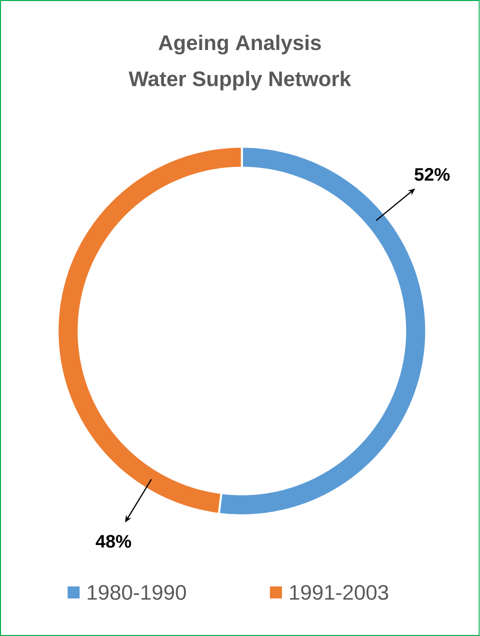  Describe the element at coordinates (137, 592) in the screenshot. I see `legend-label: 1980-1990` at that location.